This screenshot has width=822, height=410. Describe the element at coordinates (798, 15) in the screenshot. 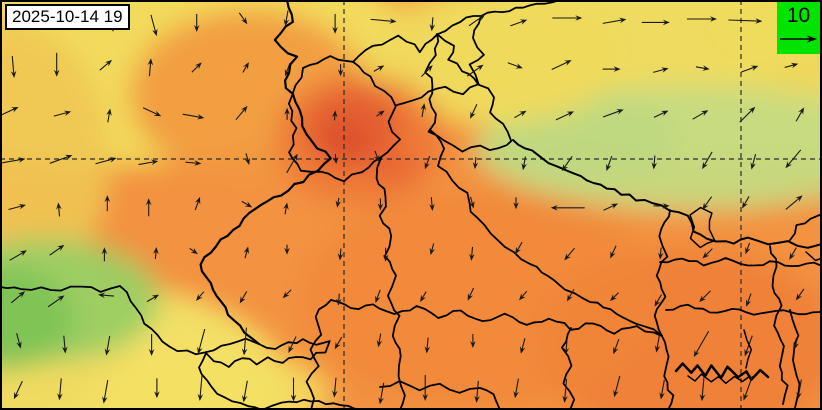

I see `legend-value: 10` at that location.